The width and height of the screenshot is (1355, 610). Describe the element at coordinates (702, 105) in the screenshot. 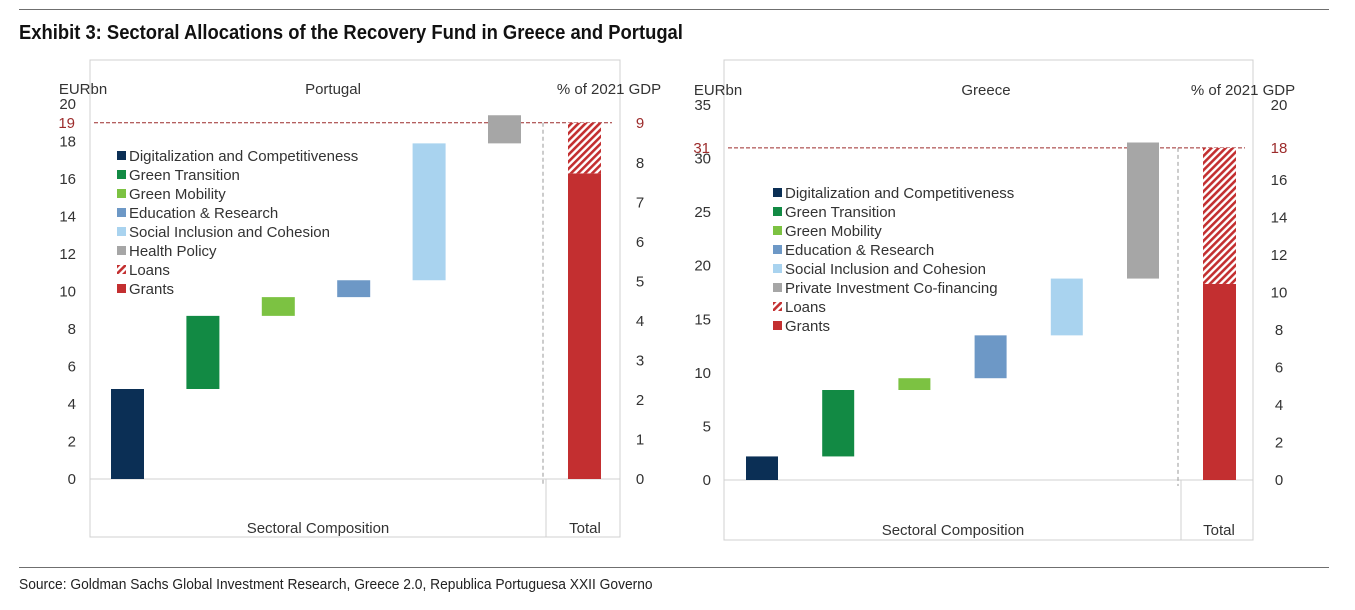

I see `y-tick-left: 35` at that location.